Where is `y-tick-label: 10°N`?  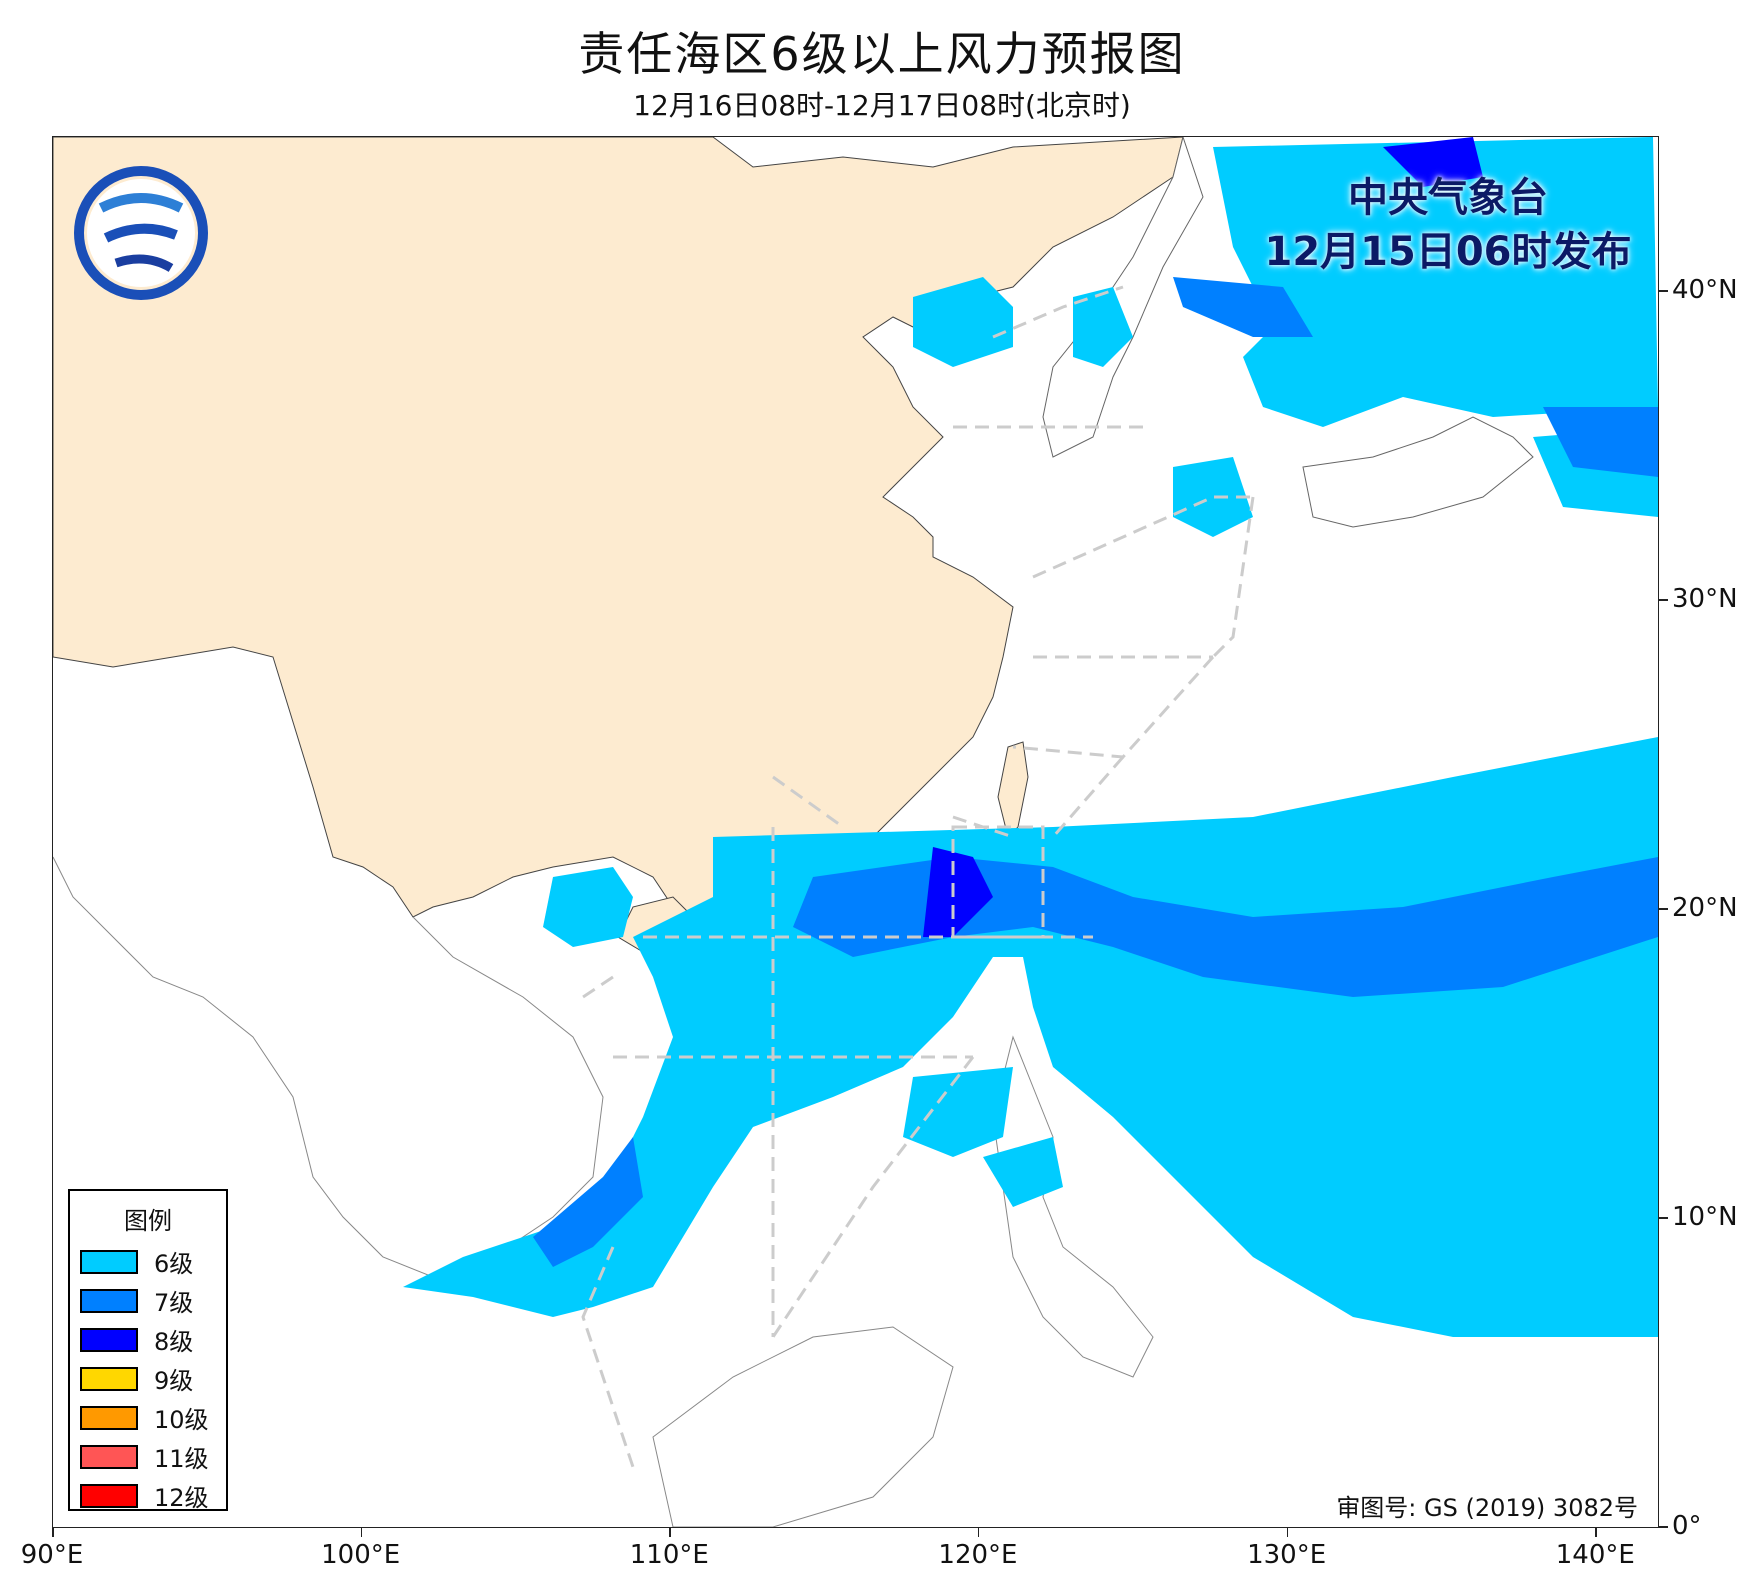
y-tick-label: 10°N is located at coordinates (1705, 1217).